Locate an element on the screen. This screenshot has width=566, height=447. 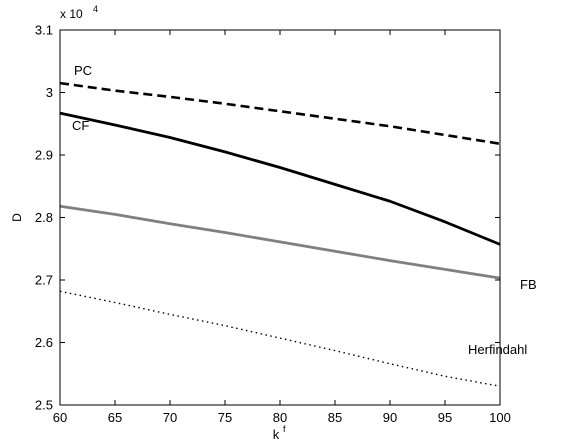
y-tick-label: 2.7 is located at coordinates (44, 280).